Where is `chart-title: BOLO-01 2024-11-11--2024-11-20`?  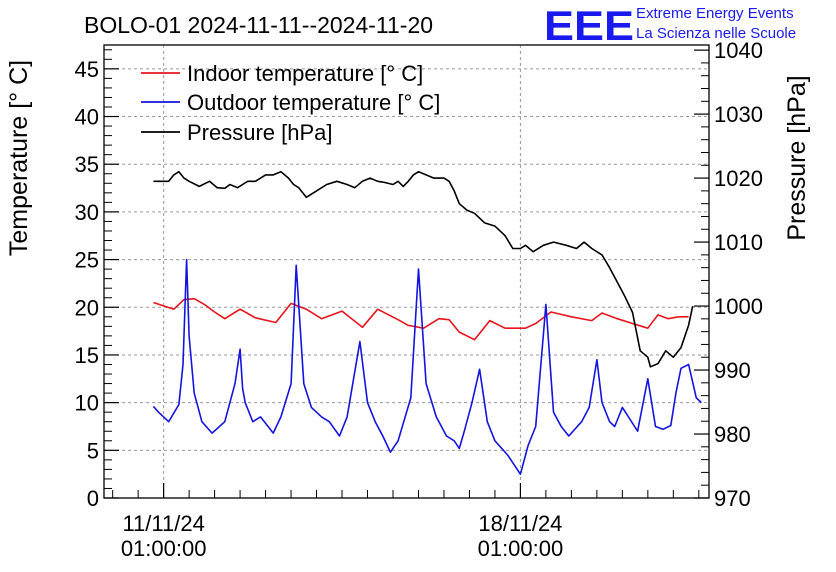
chart-title: BOLO-01 2024-11-11--2024-11-20 is located at coordinates (258, 25).